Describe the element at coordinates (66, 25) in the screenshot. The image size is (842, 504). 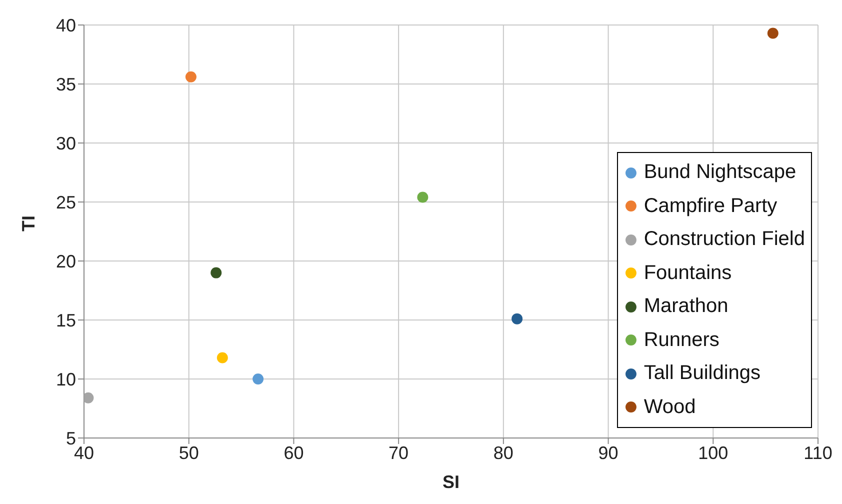
I see `y-tick-label: 40` at that location.